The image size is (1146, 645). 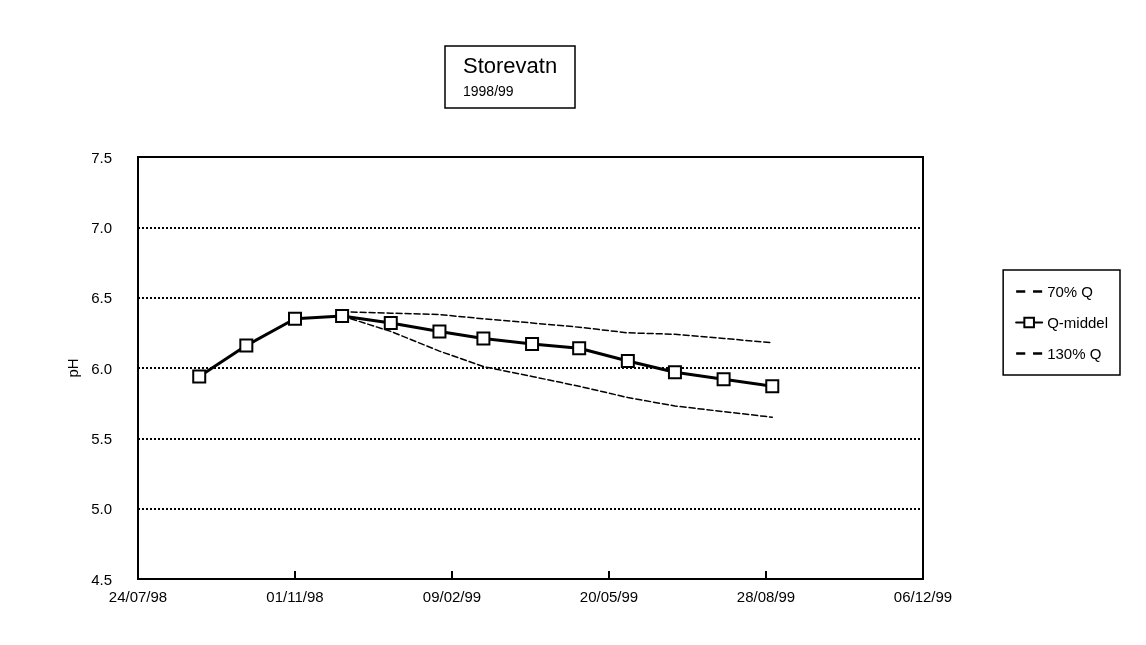 I want to click on chart-subtitle: 1998/99, so click(x=488, y=91).